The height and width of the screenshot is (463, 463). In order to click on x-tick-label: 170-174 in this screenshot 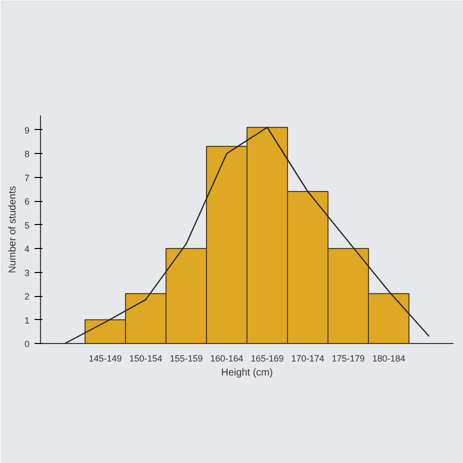, I will do `click(307, 359)`.